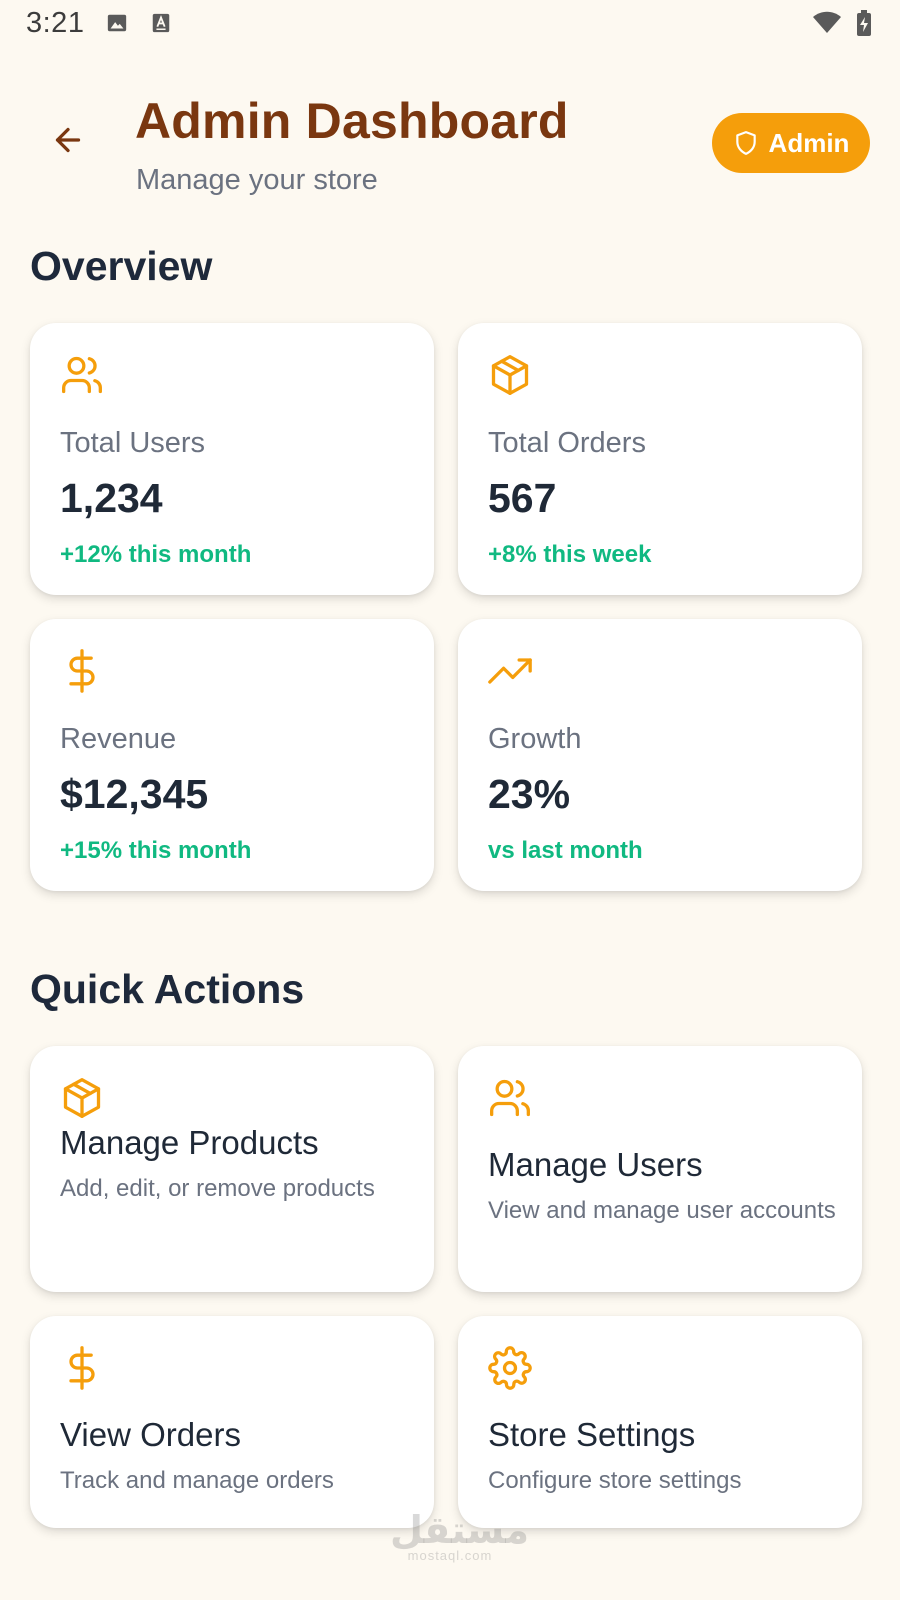 The width and height of the screenshot is (900, 1600). Describe the element at coordinates (864, 23) in the screenshot. I see `battery-charging-icon` at that location.